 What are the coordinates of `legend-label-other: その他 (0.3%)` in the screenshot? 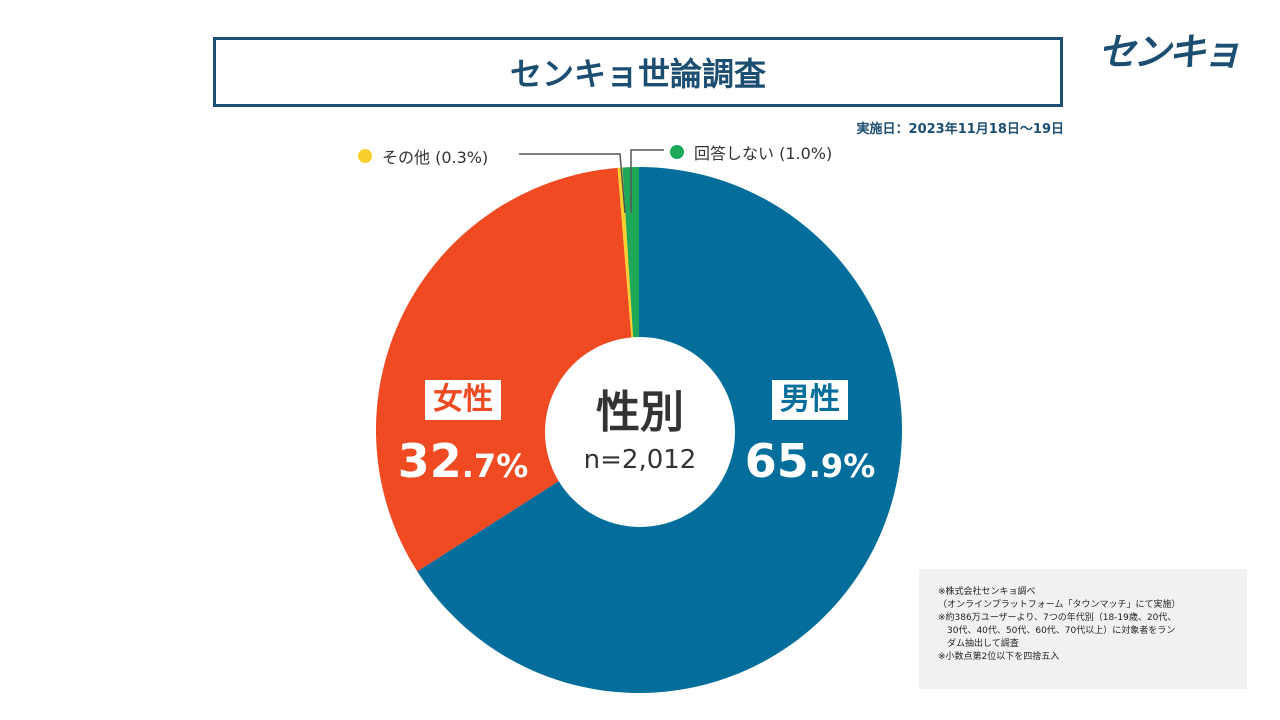 It's located at (435, 157).